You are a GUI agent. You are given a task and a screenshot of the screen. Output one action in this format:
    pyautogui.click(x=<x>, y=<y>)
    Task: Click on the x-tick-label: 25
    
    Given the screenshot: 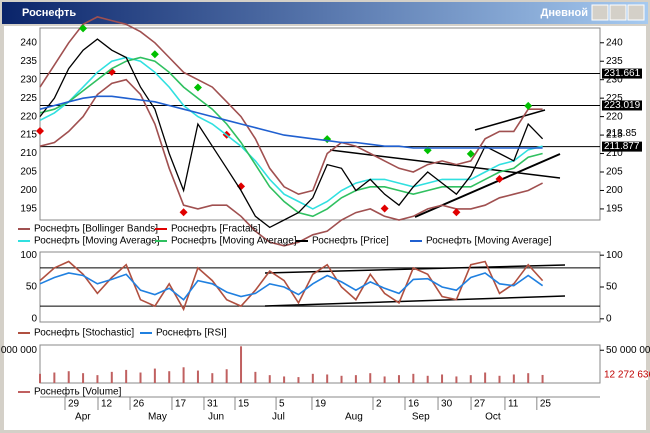 What is the action you would take?
    pyautogui.click(x=546, y=404)
    